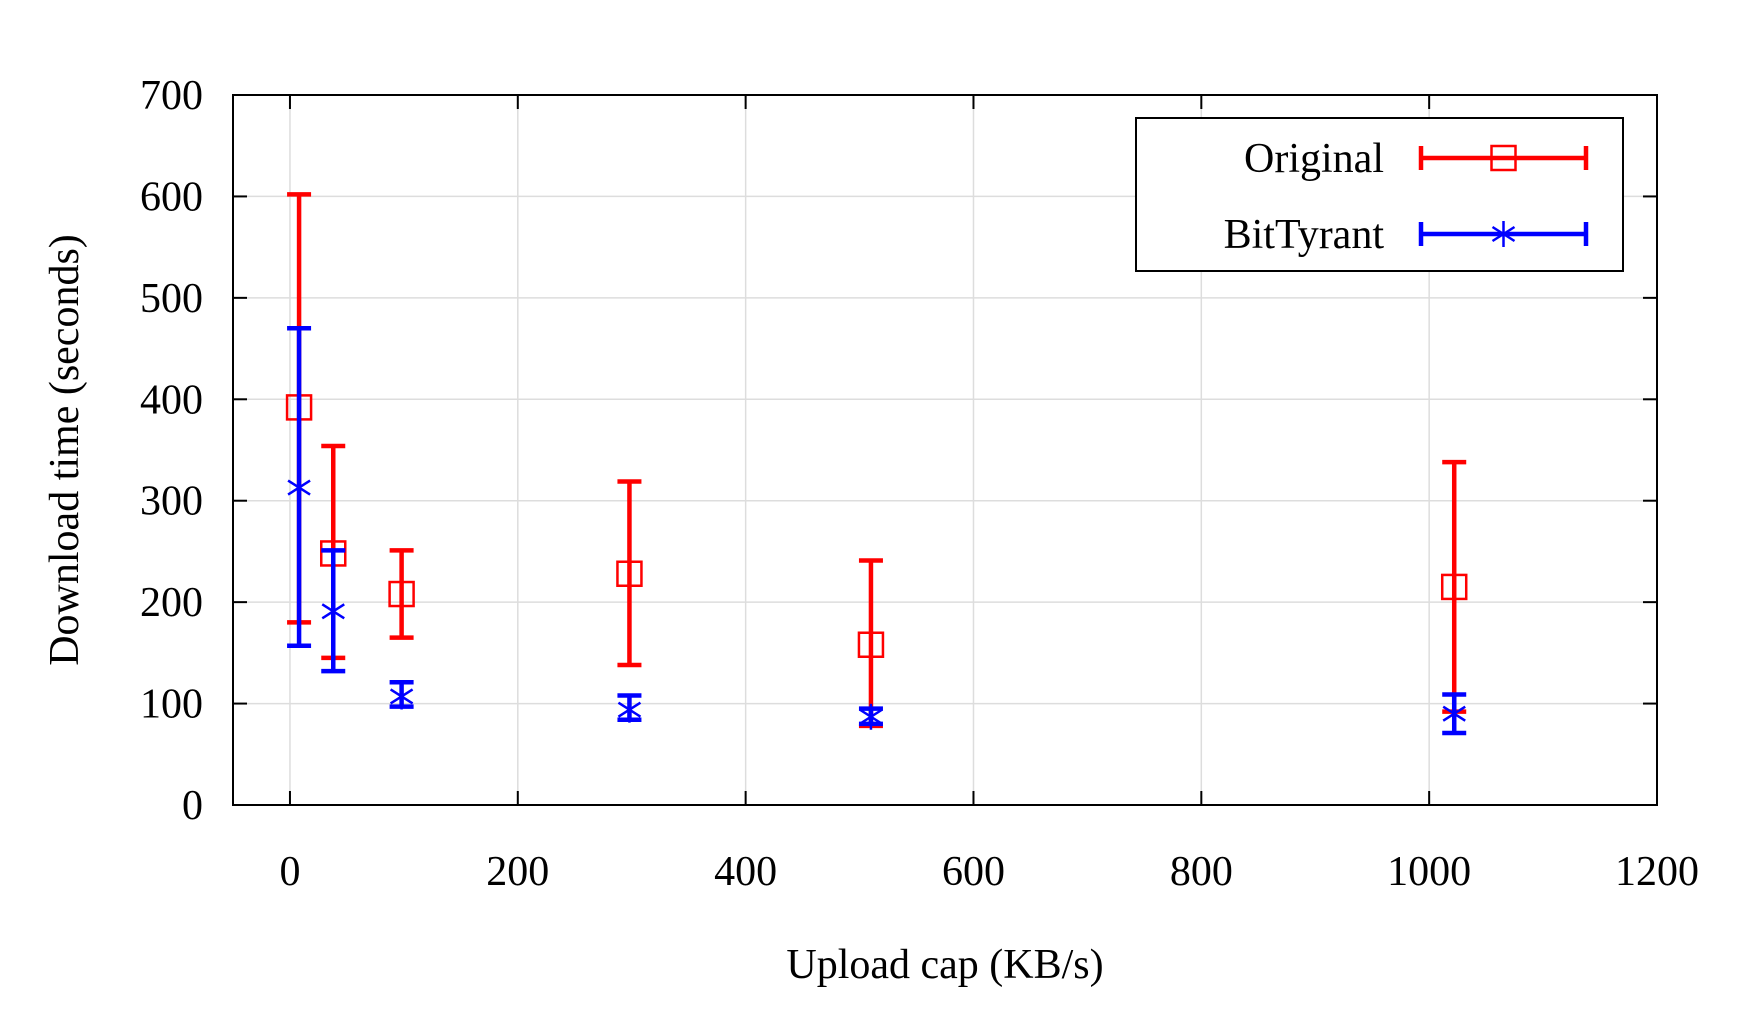  Describe the element at coordinates (171, 502) in the screenshot. I see `y-tick-label: 300` at that location.